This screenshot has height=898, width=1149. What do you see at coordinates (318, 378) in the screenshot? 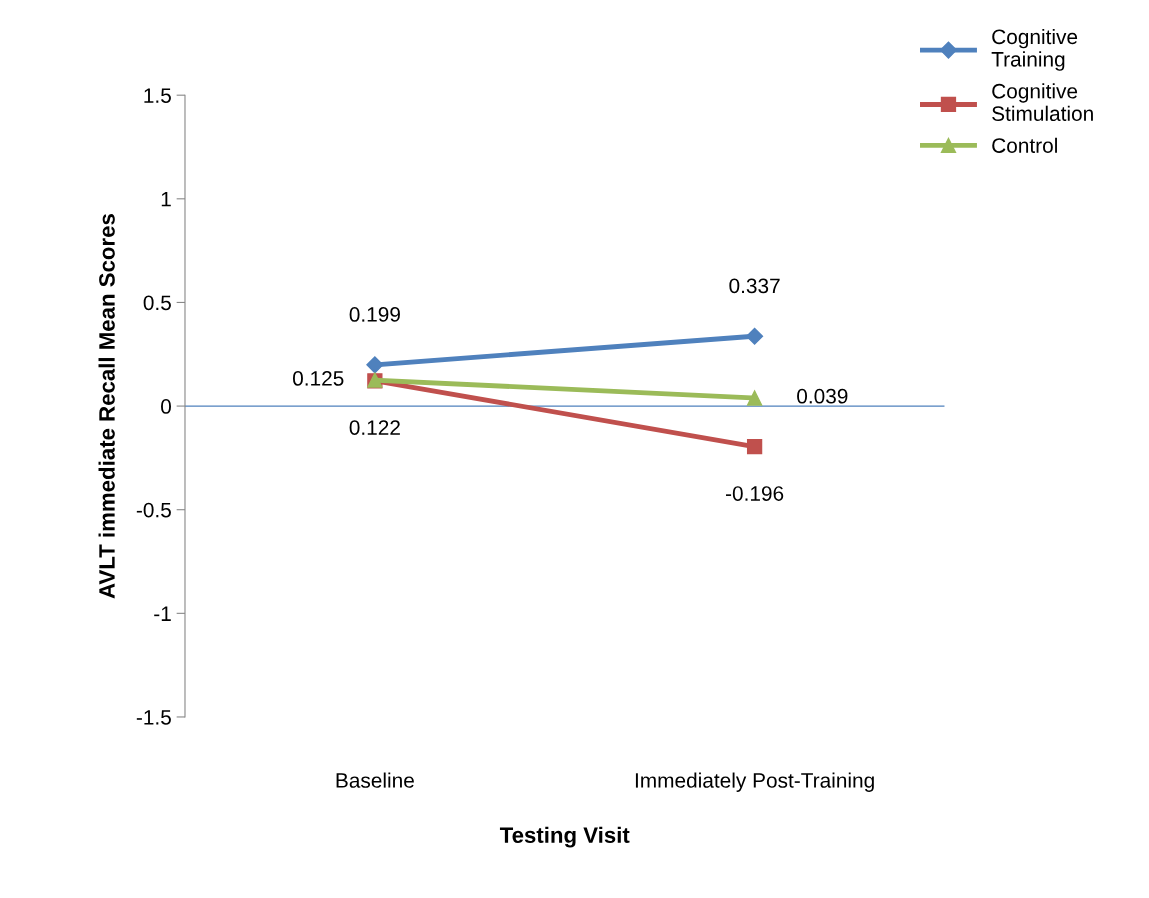
I see `data-label: 0.125` at bounding box center [318, 378].